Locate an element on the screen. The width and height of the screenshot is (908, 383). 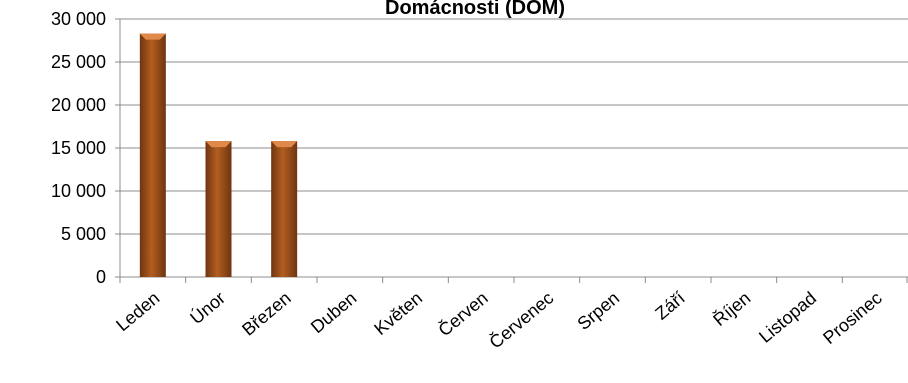
y-tick-labels: 0 5 000 10 000 15 000 20 000 25 000 30 000 is located at coordinates (78, 148).